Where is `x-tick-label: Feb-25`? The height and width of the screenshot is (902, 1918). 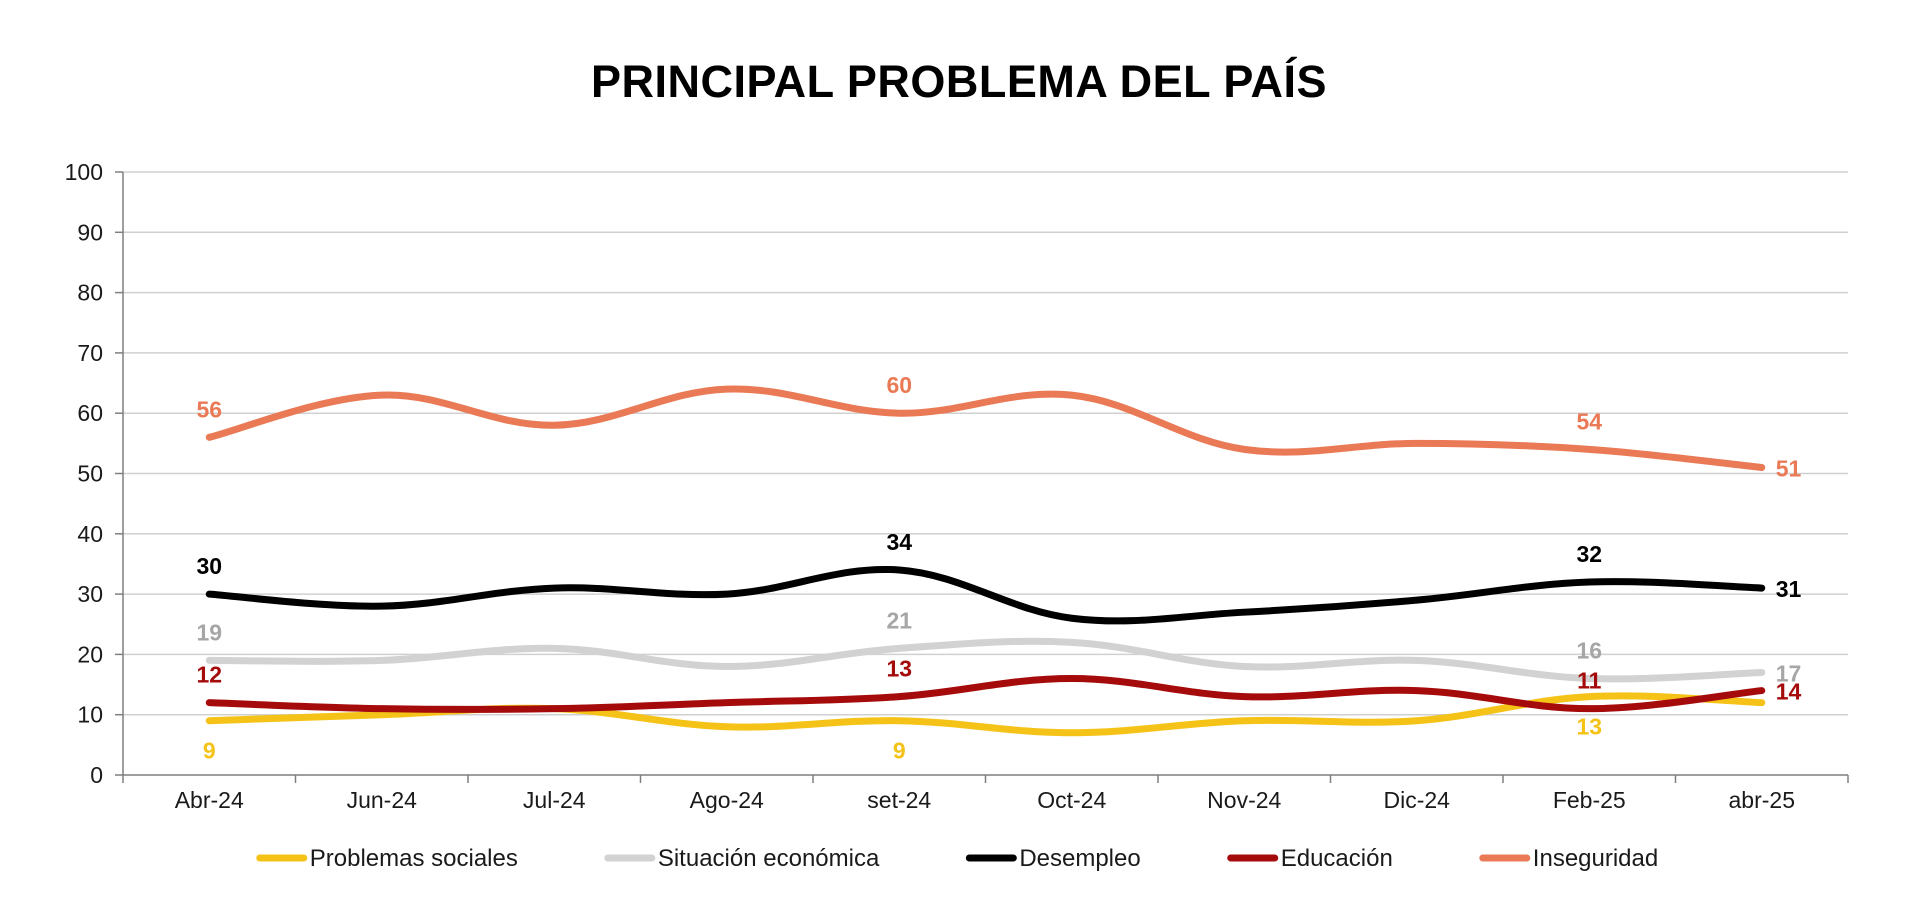
x-tick-label: Feb-25 is located at coordinates (1589, 800).